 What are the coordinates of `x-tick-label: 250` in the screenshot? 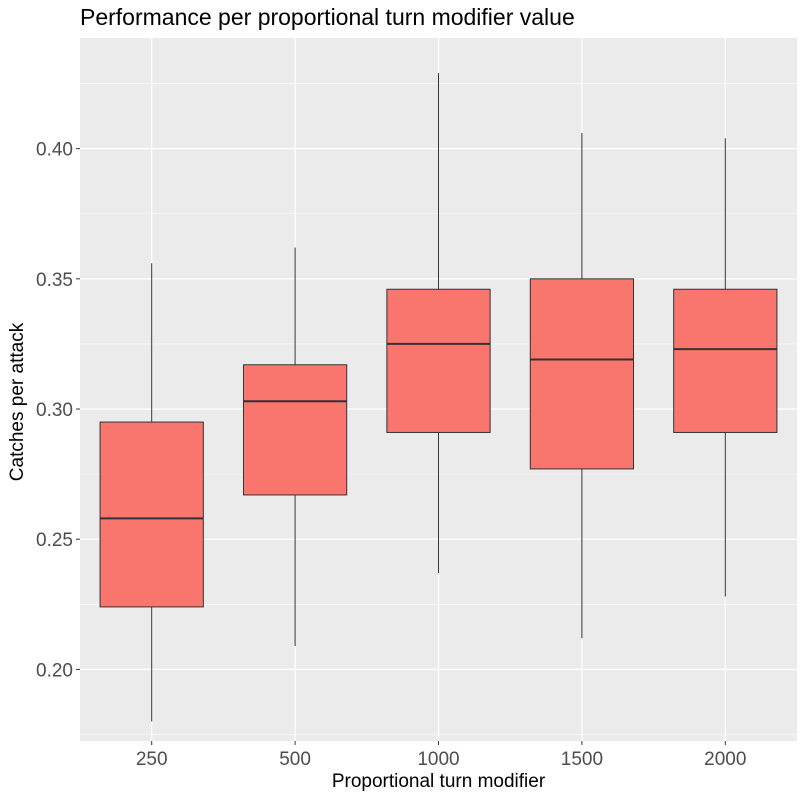 It's located at (152, 759).